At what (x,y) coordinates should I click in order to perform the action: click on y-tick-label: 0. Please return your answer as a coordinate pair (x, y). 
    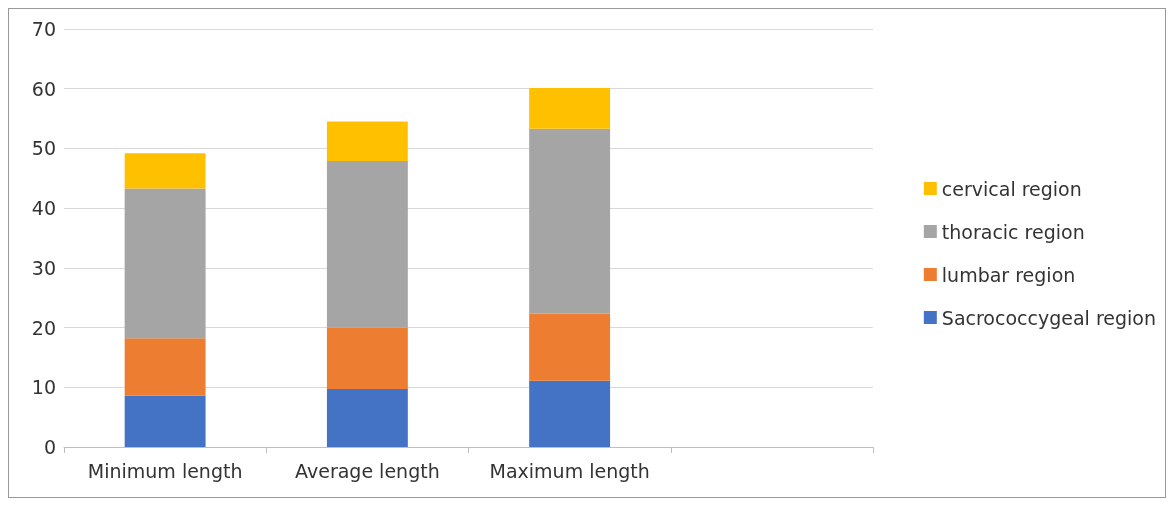
    Looking at the image, I should click on (49, 447).